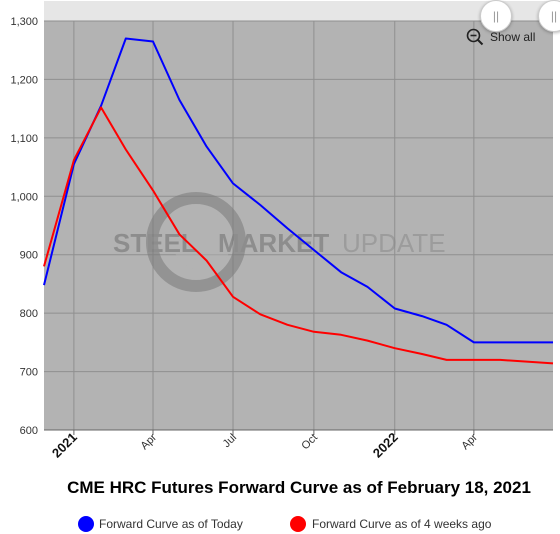 The image size is (560, 534). Describe the element at coordinates (513, 37) in the screenshot. I see `show-all-label: Show all` at that location.